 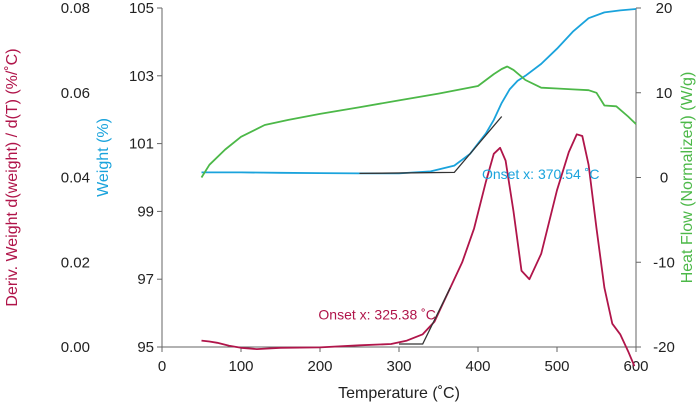 What do you see at coordinates (145, 211) in the screenshot?
I see `weight-tick-label: 99` at bounding box center [145, 211].